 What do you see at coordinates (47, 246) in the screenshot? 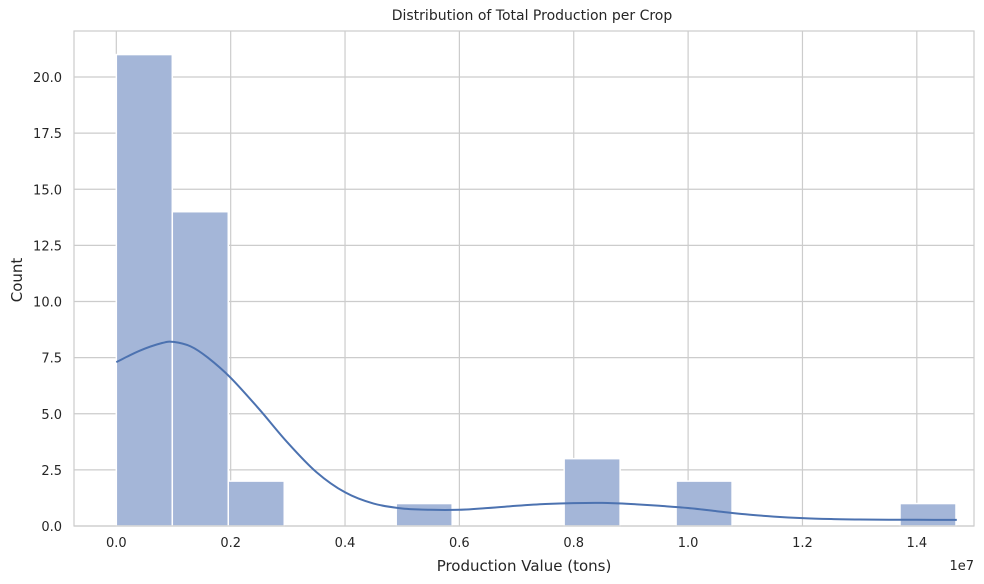
I see `y-tick-label: 12.5` at bounding box center [47, 246].